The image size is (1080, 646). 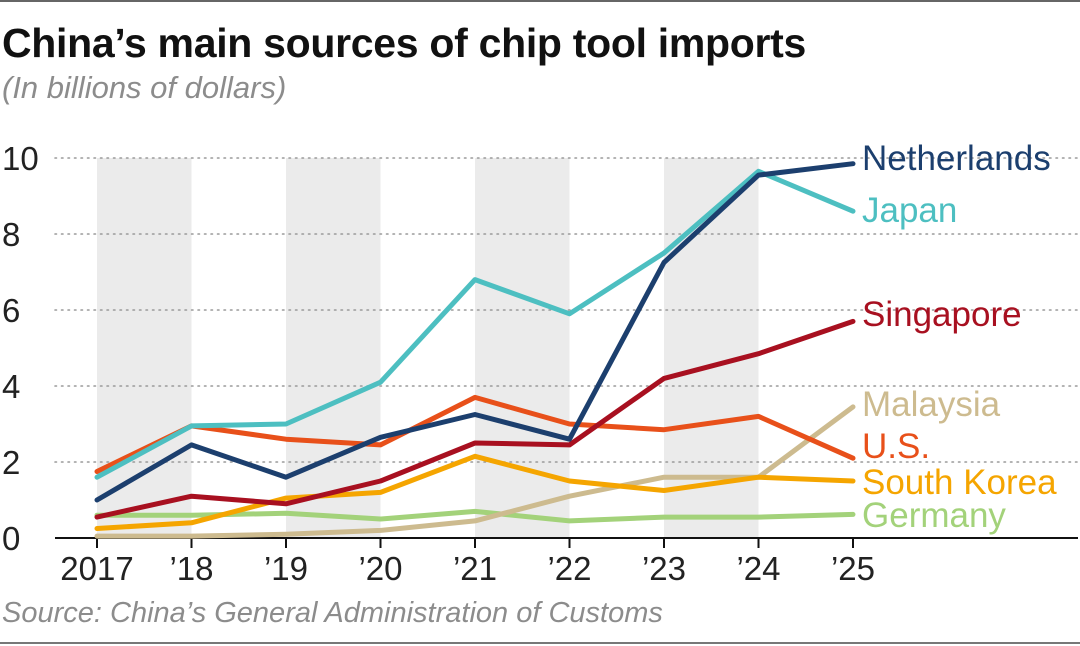 I want to click on x-tick-label: ’24, so click(x=758, y=568).